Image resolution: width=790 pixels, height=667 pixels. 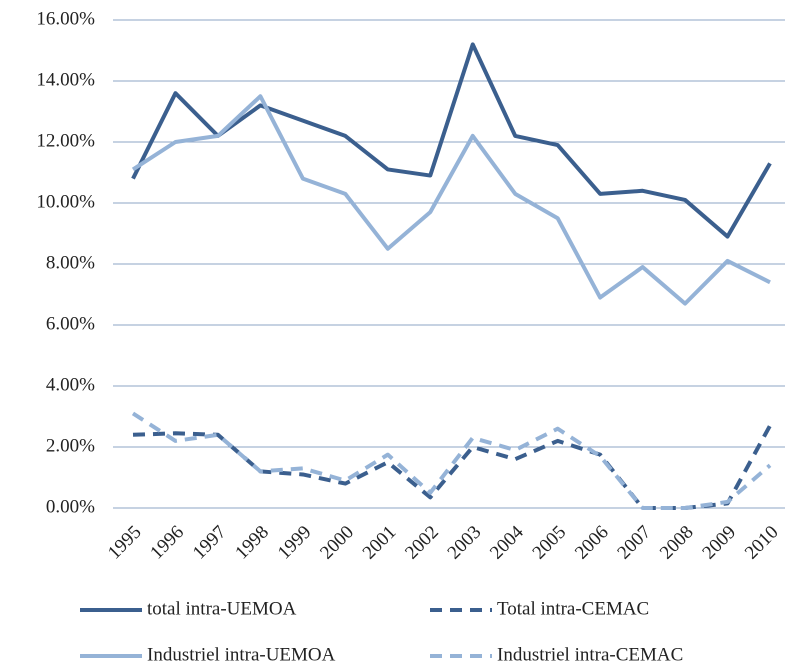 I want to click on x-tick-label: 2008, so click(x=677, y=543).